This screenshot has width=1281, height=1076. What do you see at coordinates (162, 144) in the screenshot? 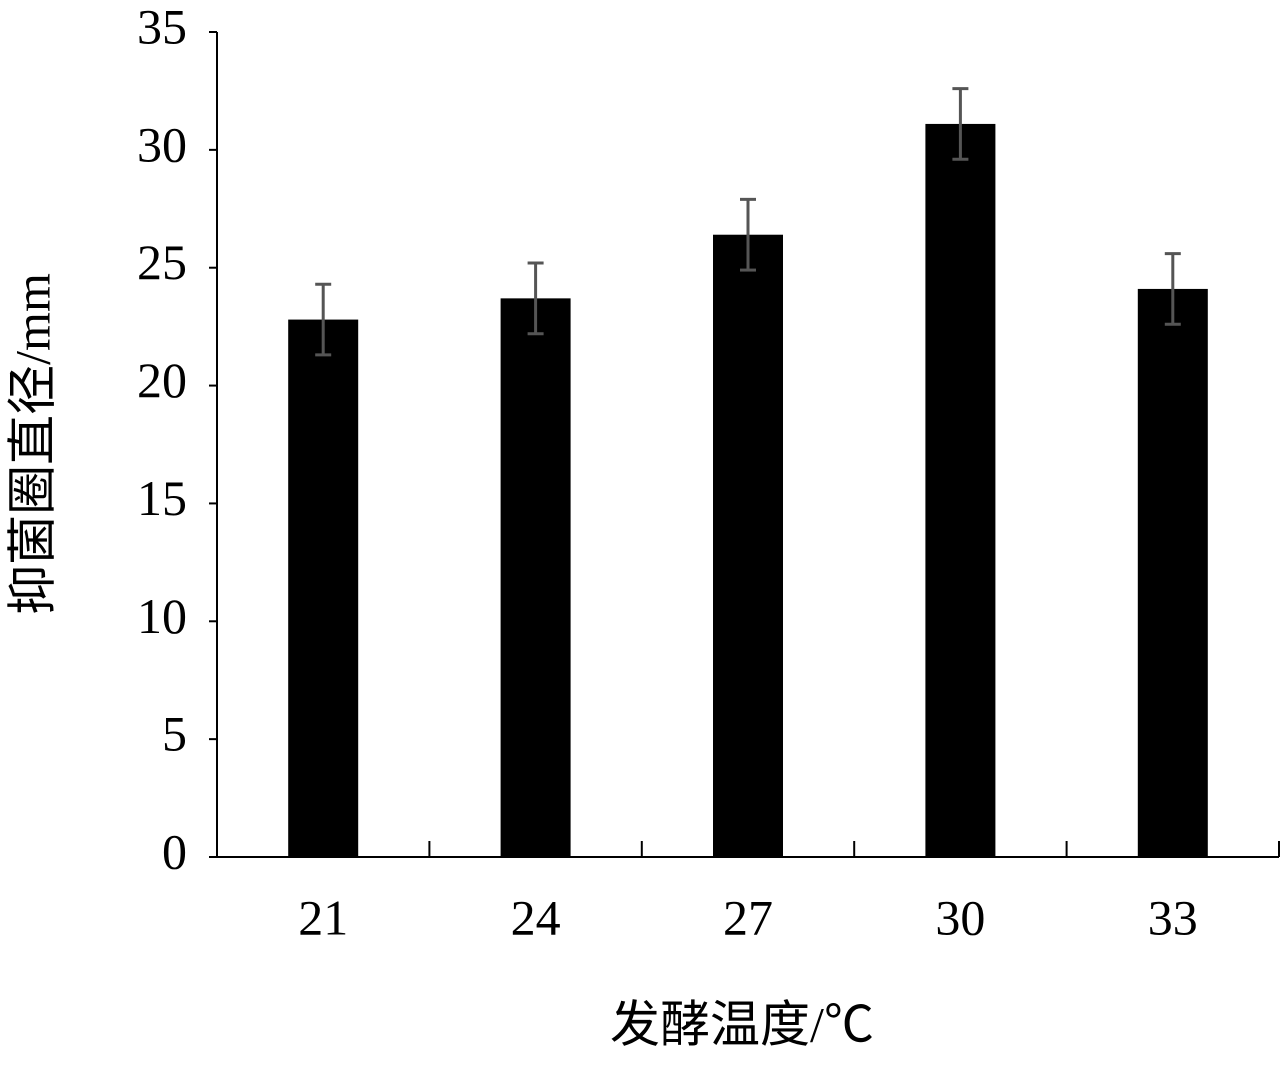
I see `y-tick-label: 30` at bounding box center [162, 144].